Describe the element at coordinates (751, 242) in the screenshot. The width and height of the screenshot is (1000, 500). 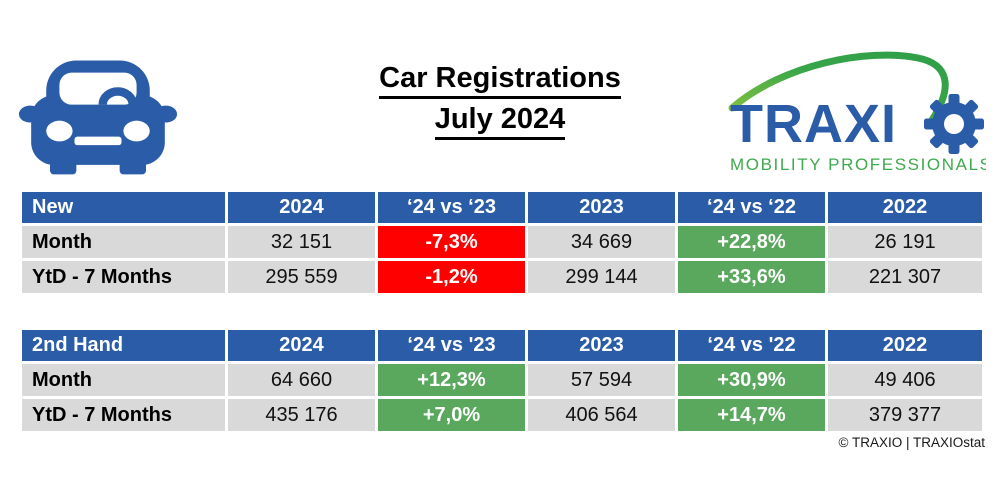
I see `delta-cell-positive: +22,8%` at that location.